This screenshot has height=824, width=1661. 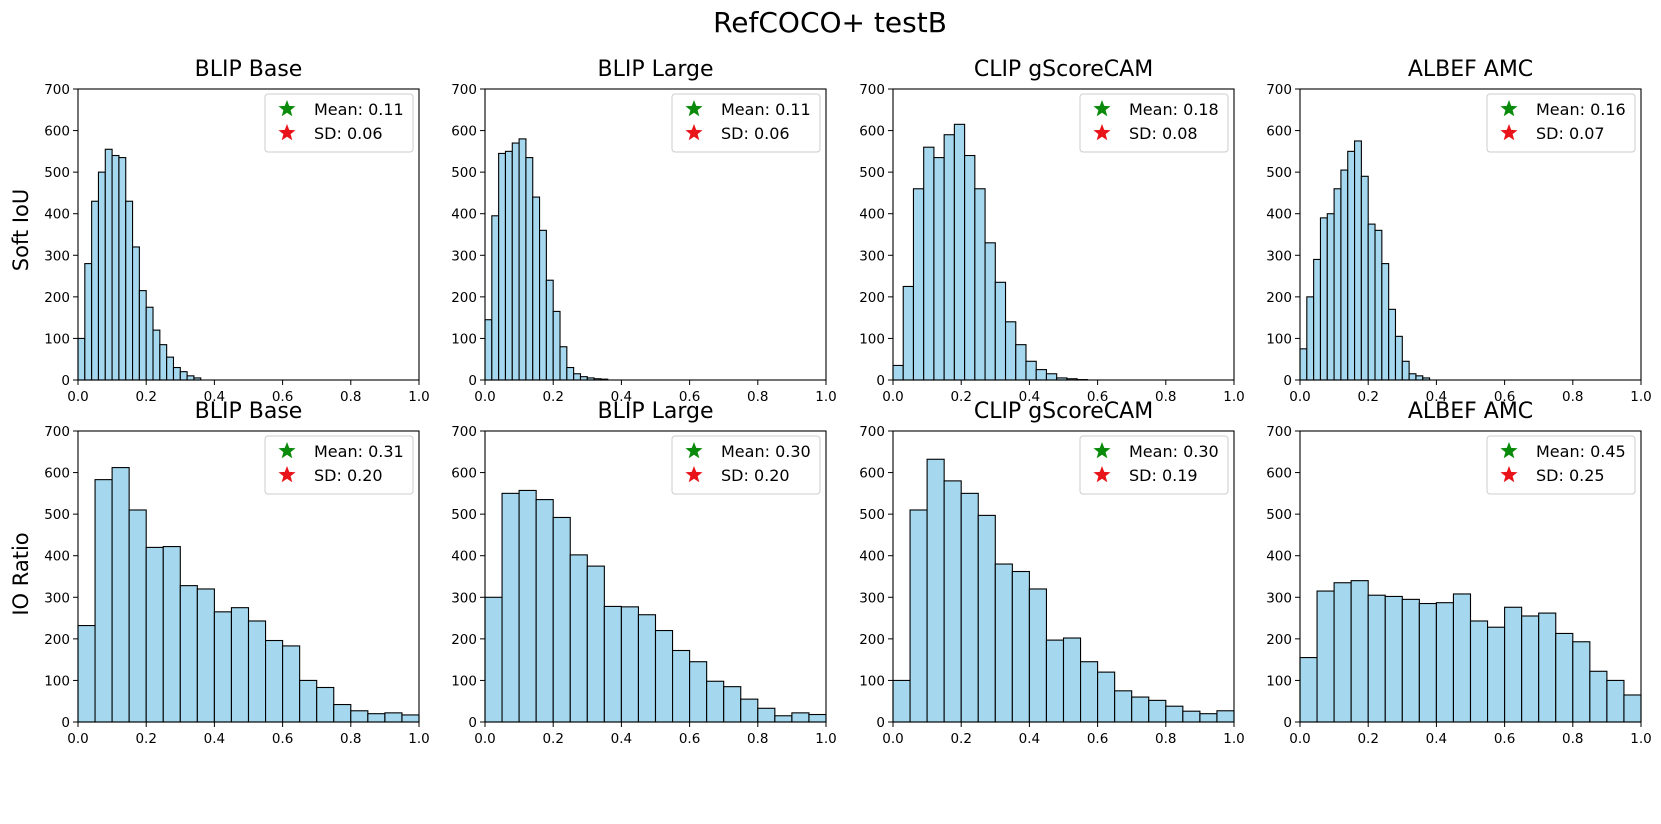 What do you see at coordinates (1163, 133) in the screenshot?
I see `legend-sd-label: SD: 0.08` at bounding box center [1163, 133].